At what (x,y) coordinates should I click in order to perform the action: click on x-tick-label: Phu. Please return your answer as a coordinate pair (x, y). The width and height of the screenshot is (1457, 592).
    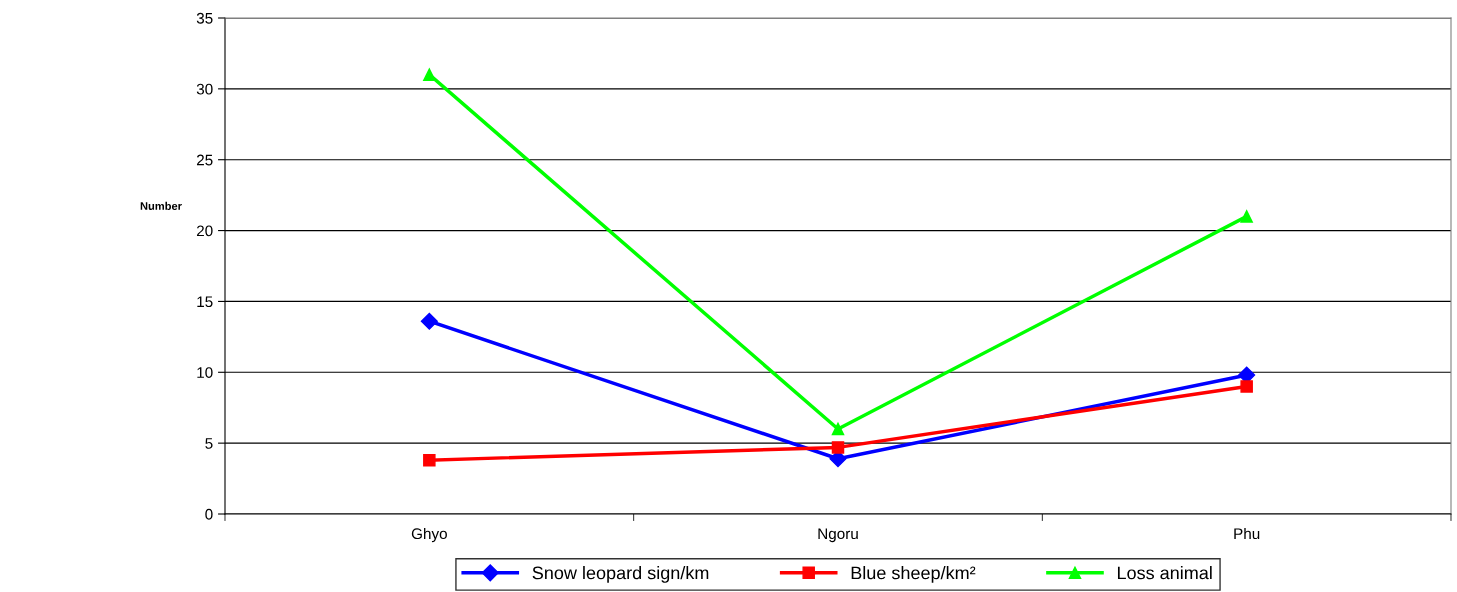
    Looking at the image, I should click on (1247, 533).